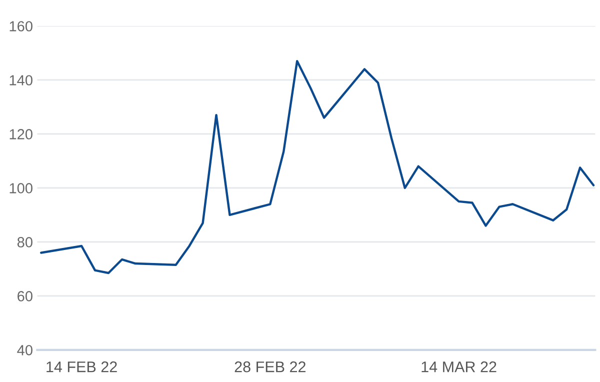 The height and width of the screenshot is (382, 600). I want to click on y-tick-label: 100, so click(21, 188).